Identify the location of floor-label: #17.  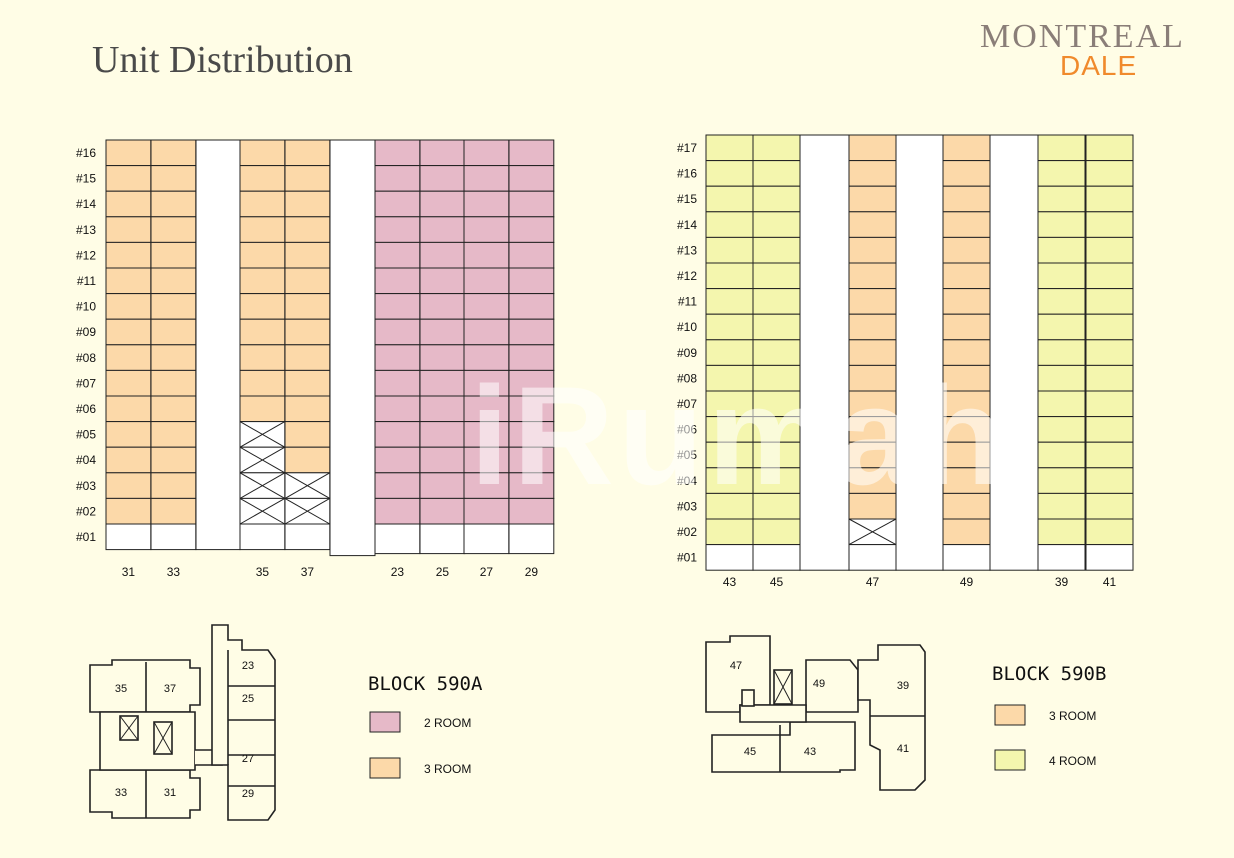
(687, 148).